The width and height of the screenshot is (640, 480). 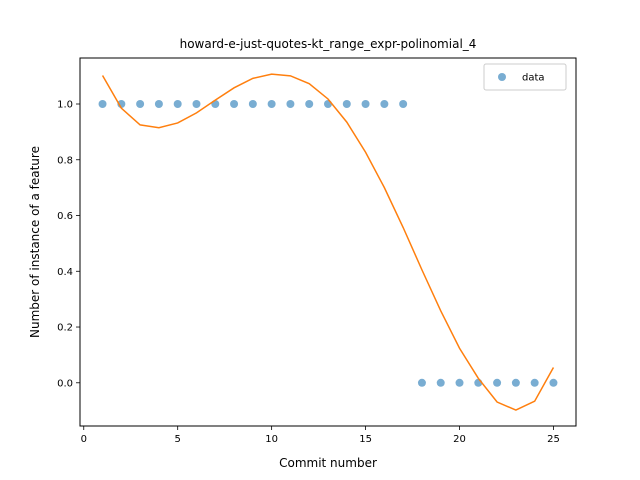 I want to click on y-tick-label: 0.0, so click(x=65, y=383).